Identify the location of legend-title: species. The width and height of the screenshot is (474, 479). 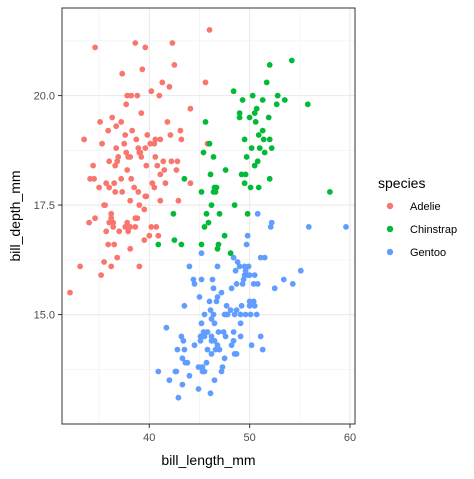
(401, 183).